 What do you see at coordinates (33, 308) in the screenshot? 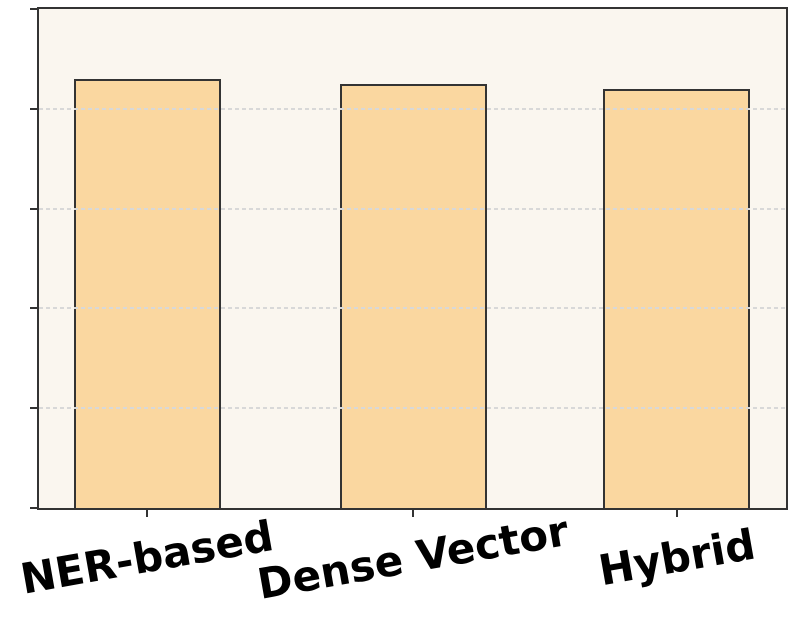
I see `y-axis-tick-0.4` at bounding box center [33, 308].